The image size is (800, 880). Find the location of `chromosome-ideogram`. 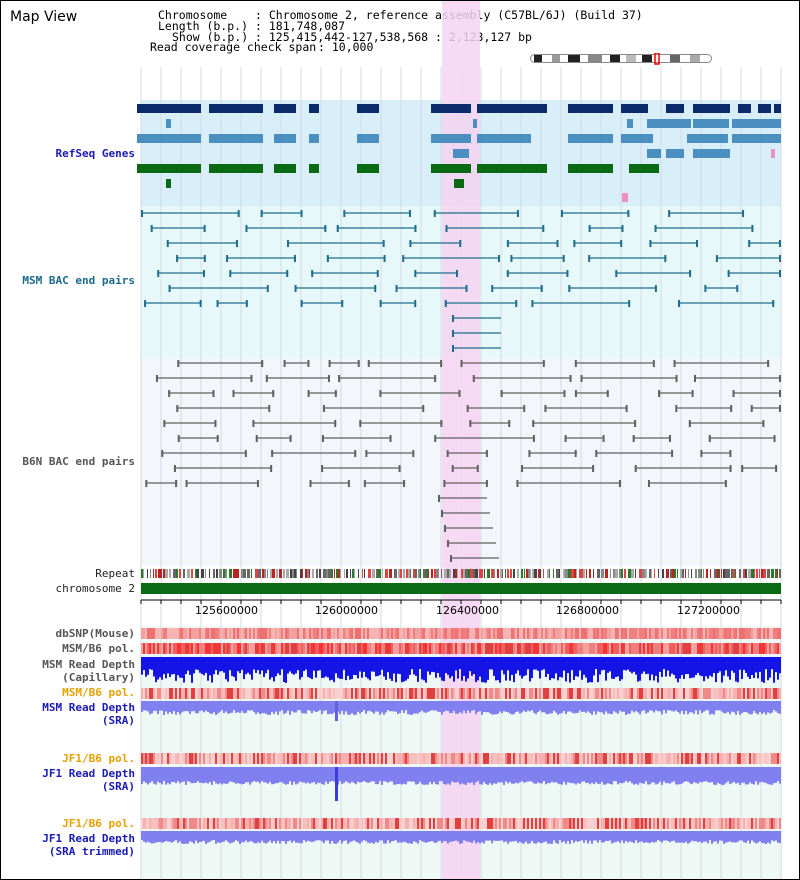

chromosome-ideogram is located at coordinates (622, 59).